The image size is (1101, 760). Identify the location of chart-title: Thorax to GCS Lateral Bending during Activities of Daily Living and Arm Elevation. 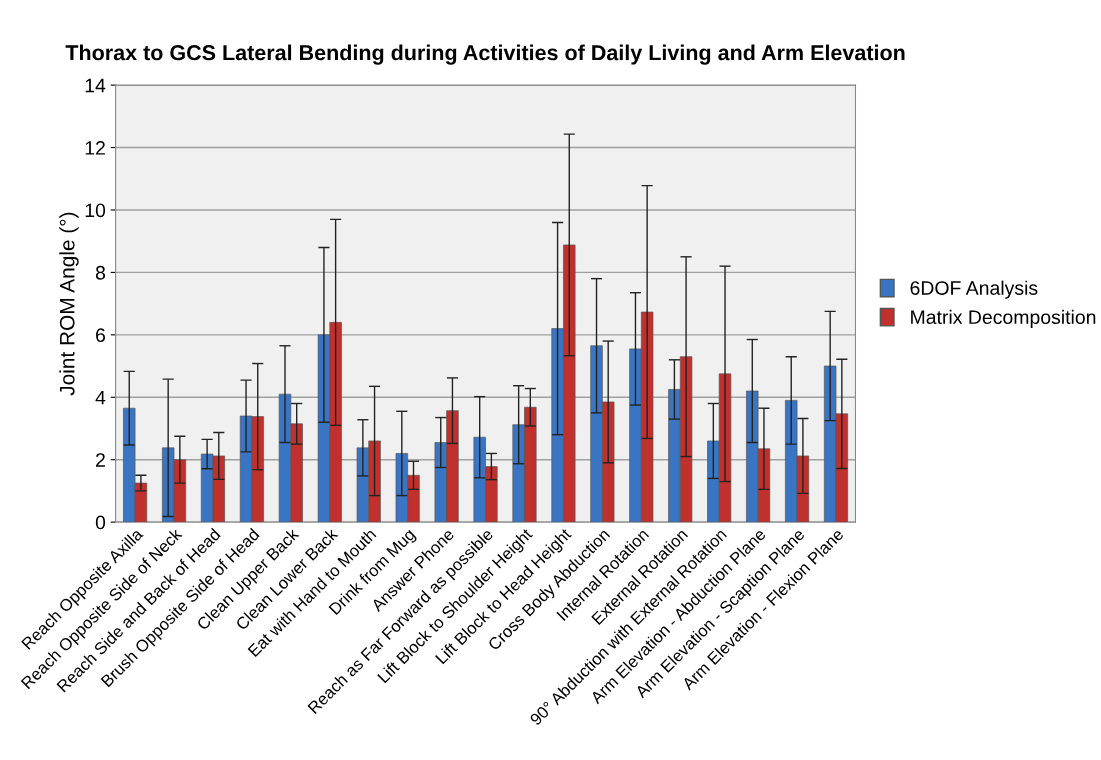
(485, 54).